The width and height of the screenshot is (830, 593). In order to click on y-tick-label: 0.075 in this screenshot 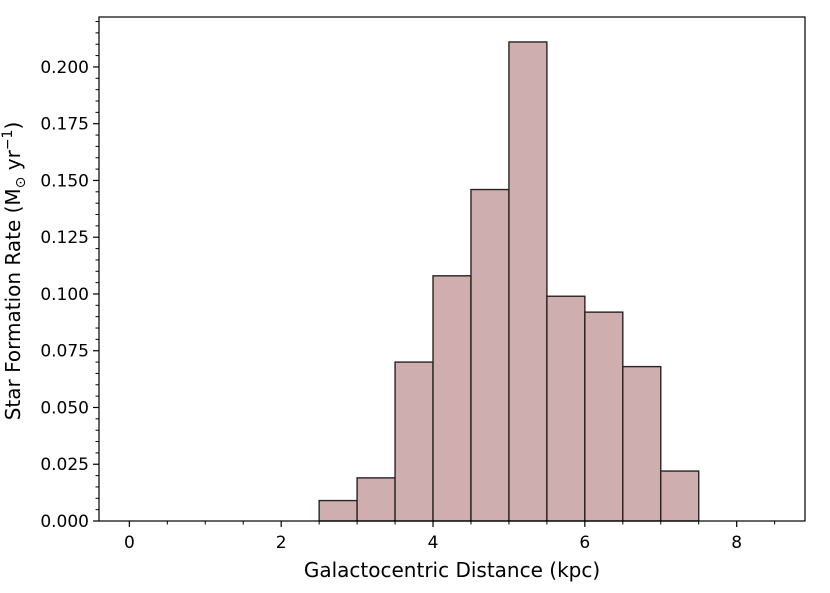, I will do `click(64, 352)`.